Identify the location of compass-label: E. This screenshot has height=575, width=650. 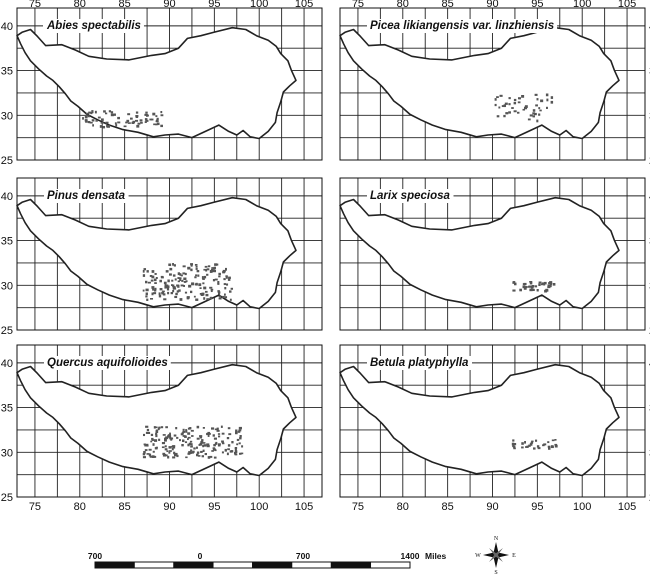
(514, 556).